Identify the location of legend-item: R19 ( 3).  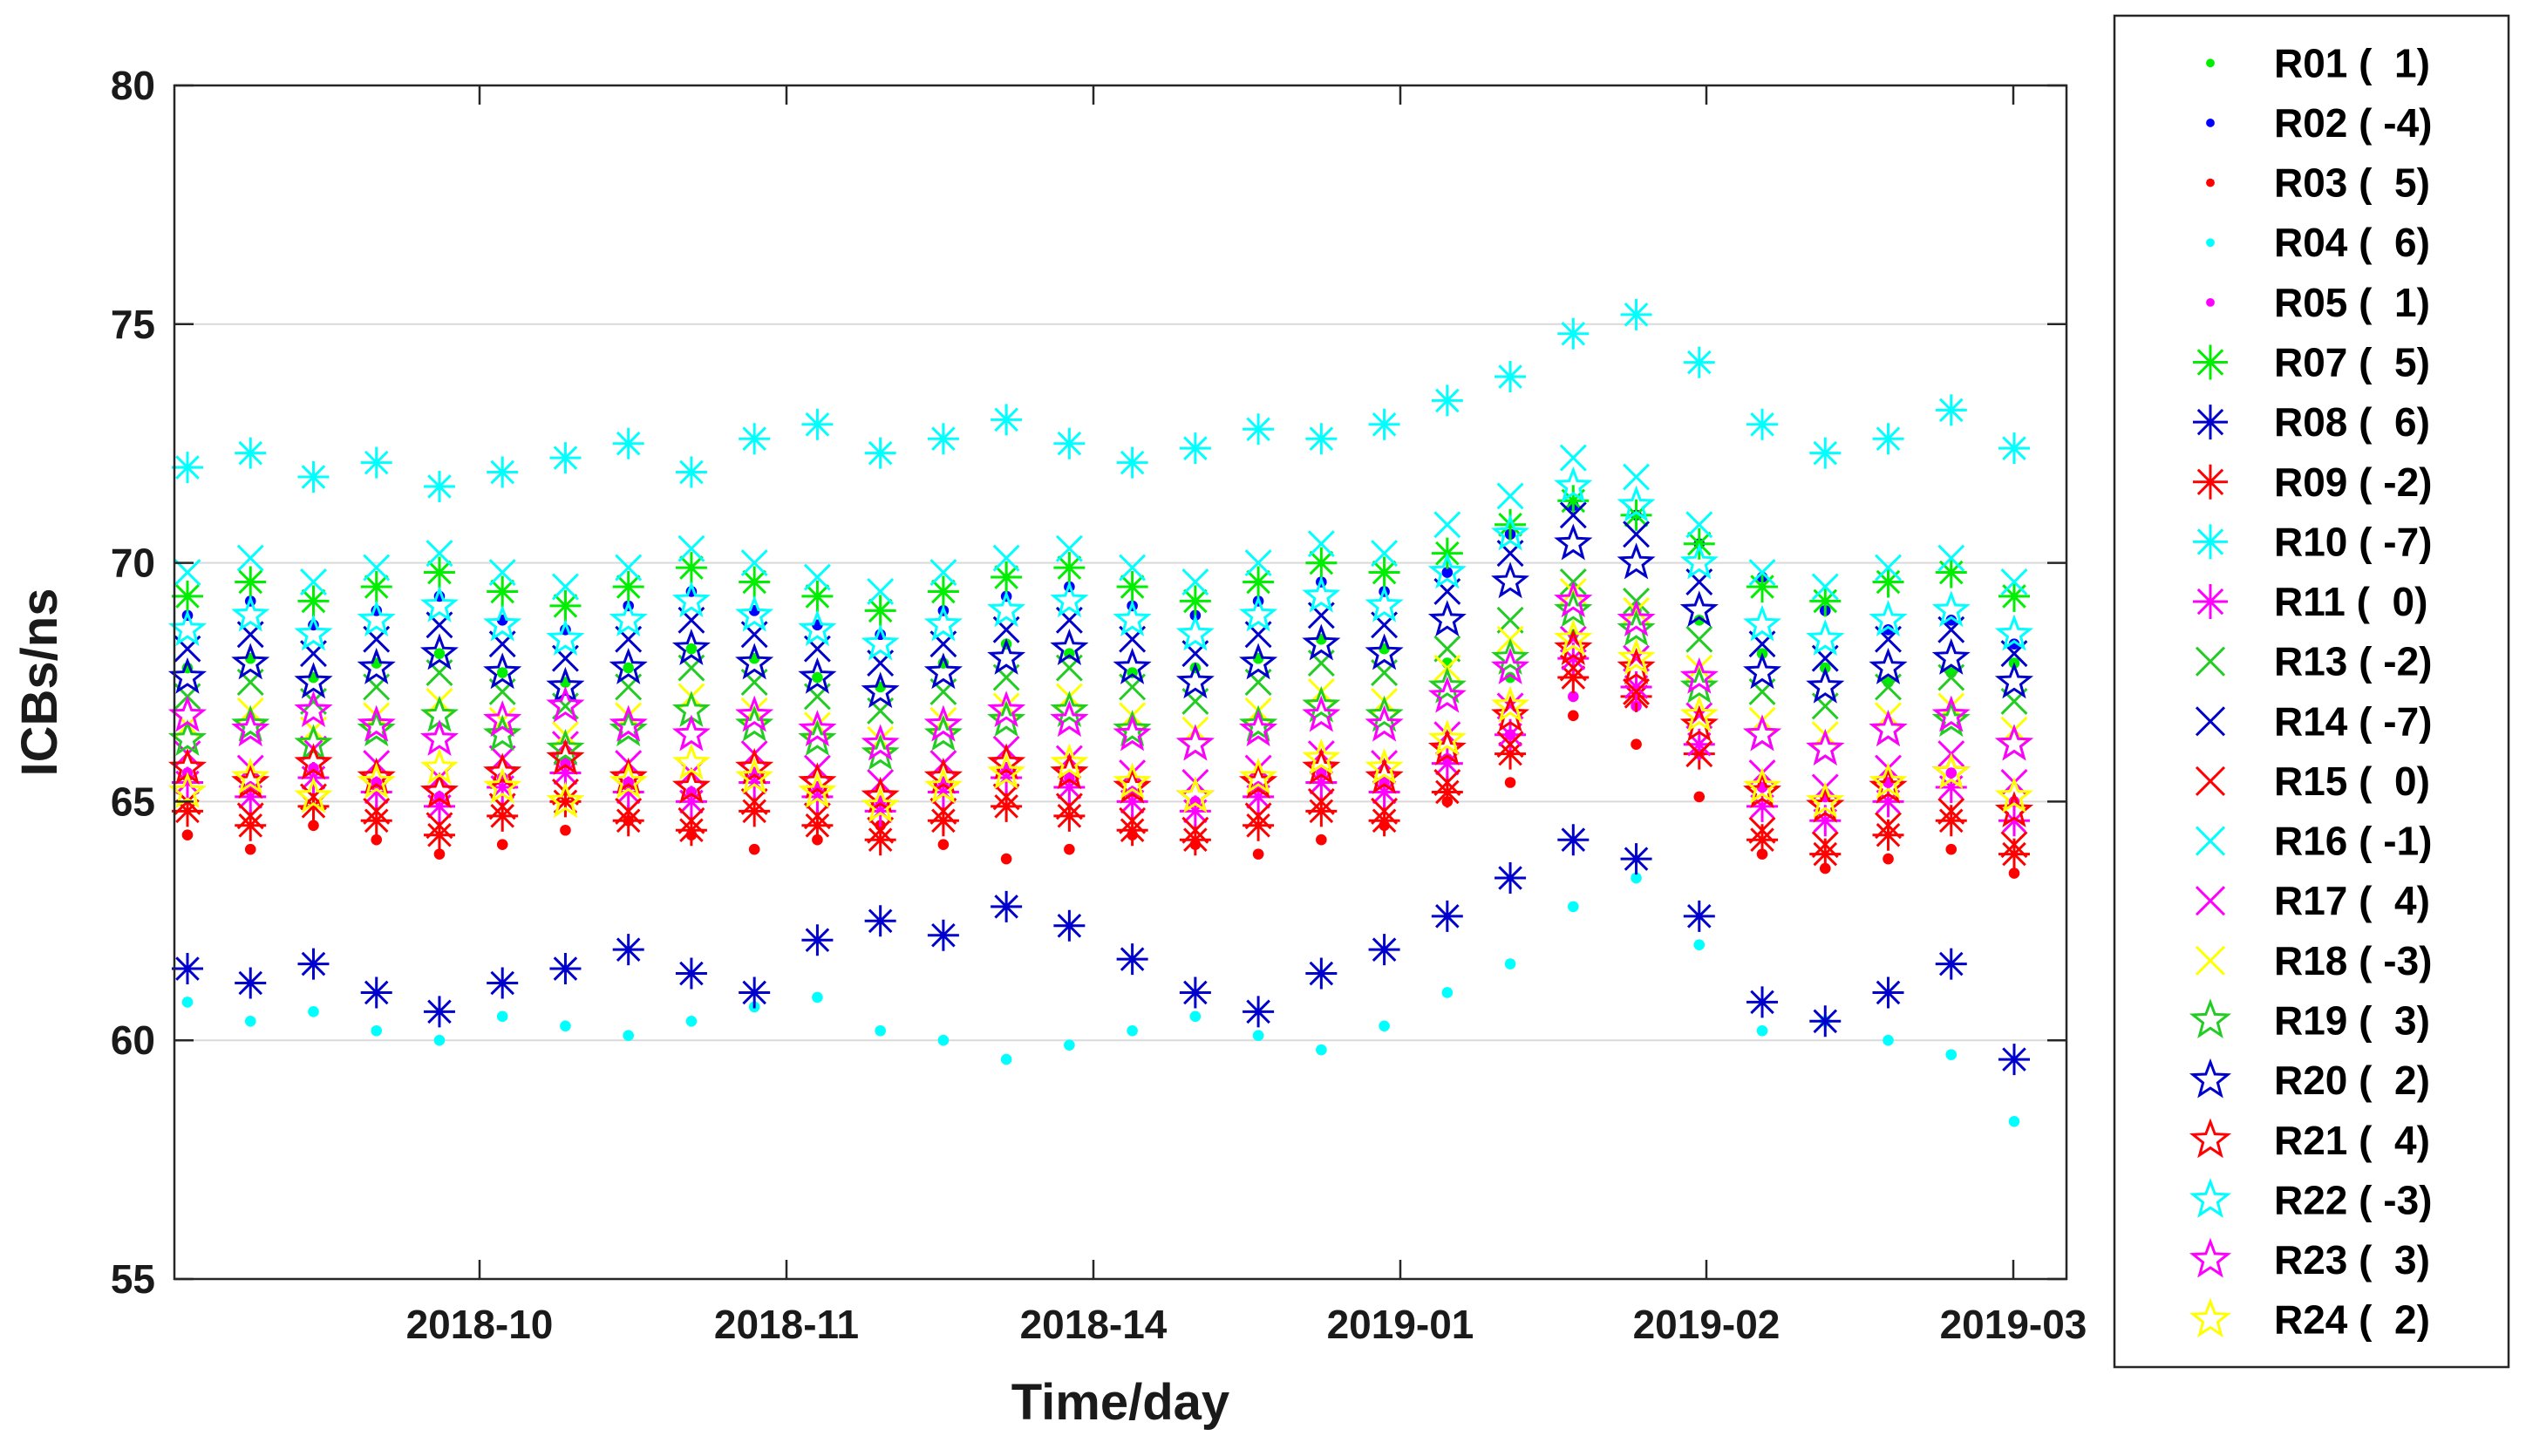
(2309, 1021).